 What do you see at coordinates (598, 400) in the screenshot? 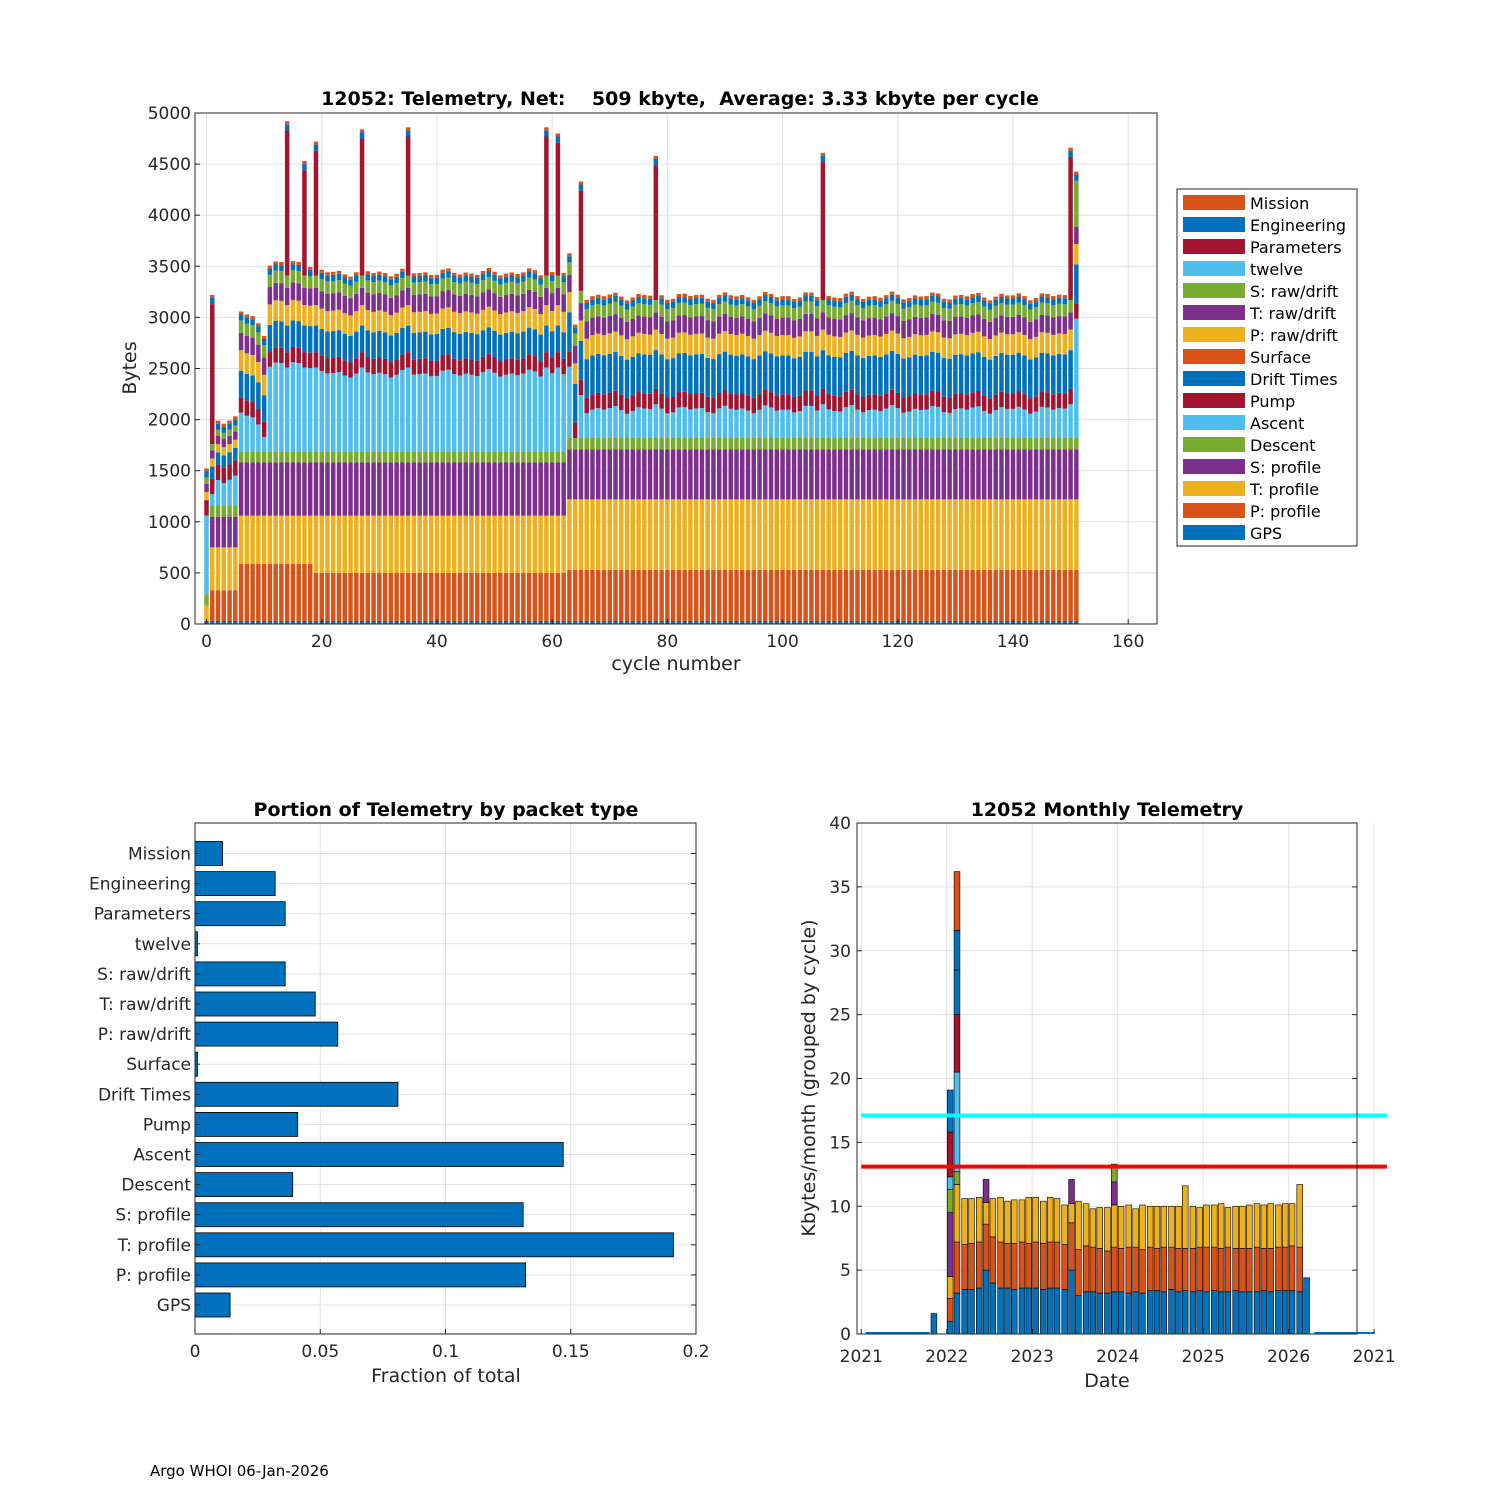
I see `segment-pump` at bounding box center [598, 400].